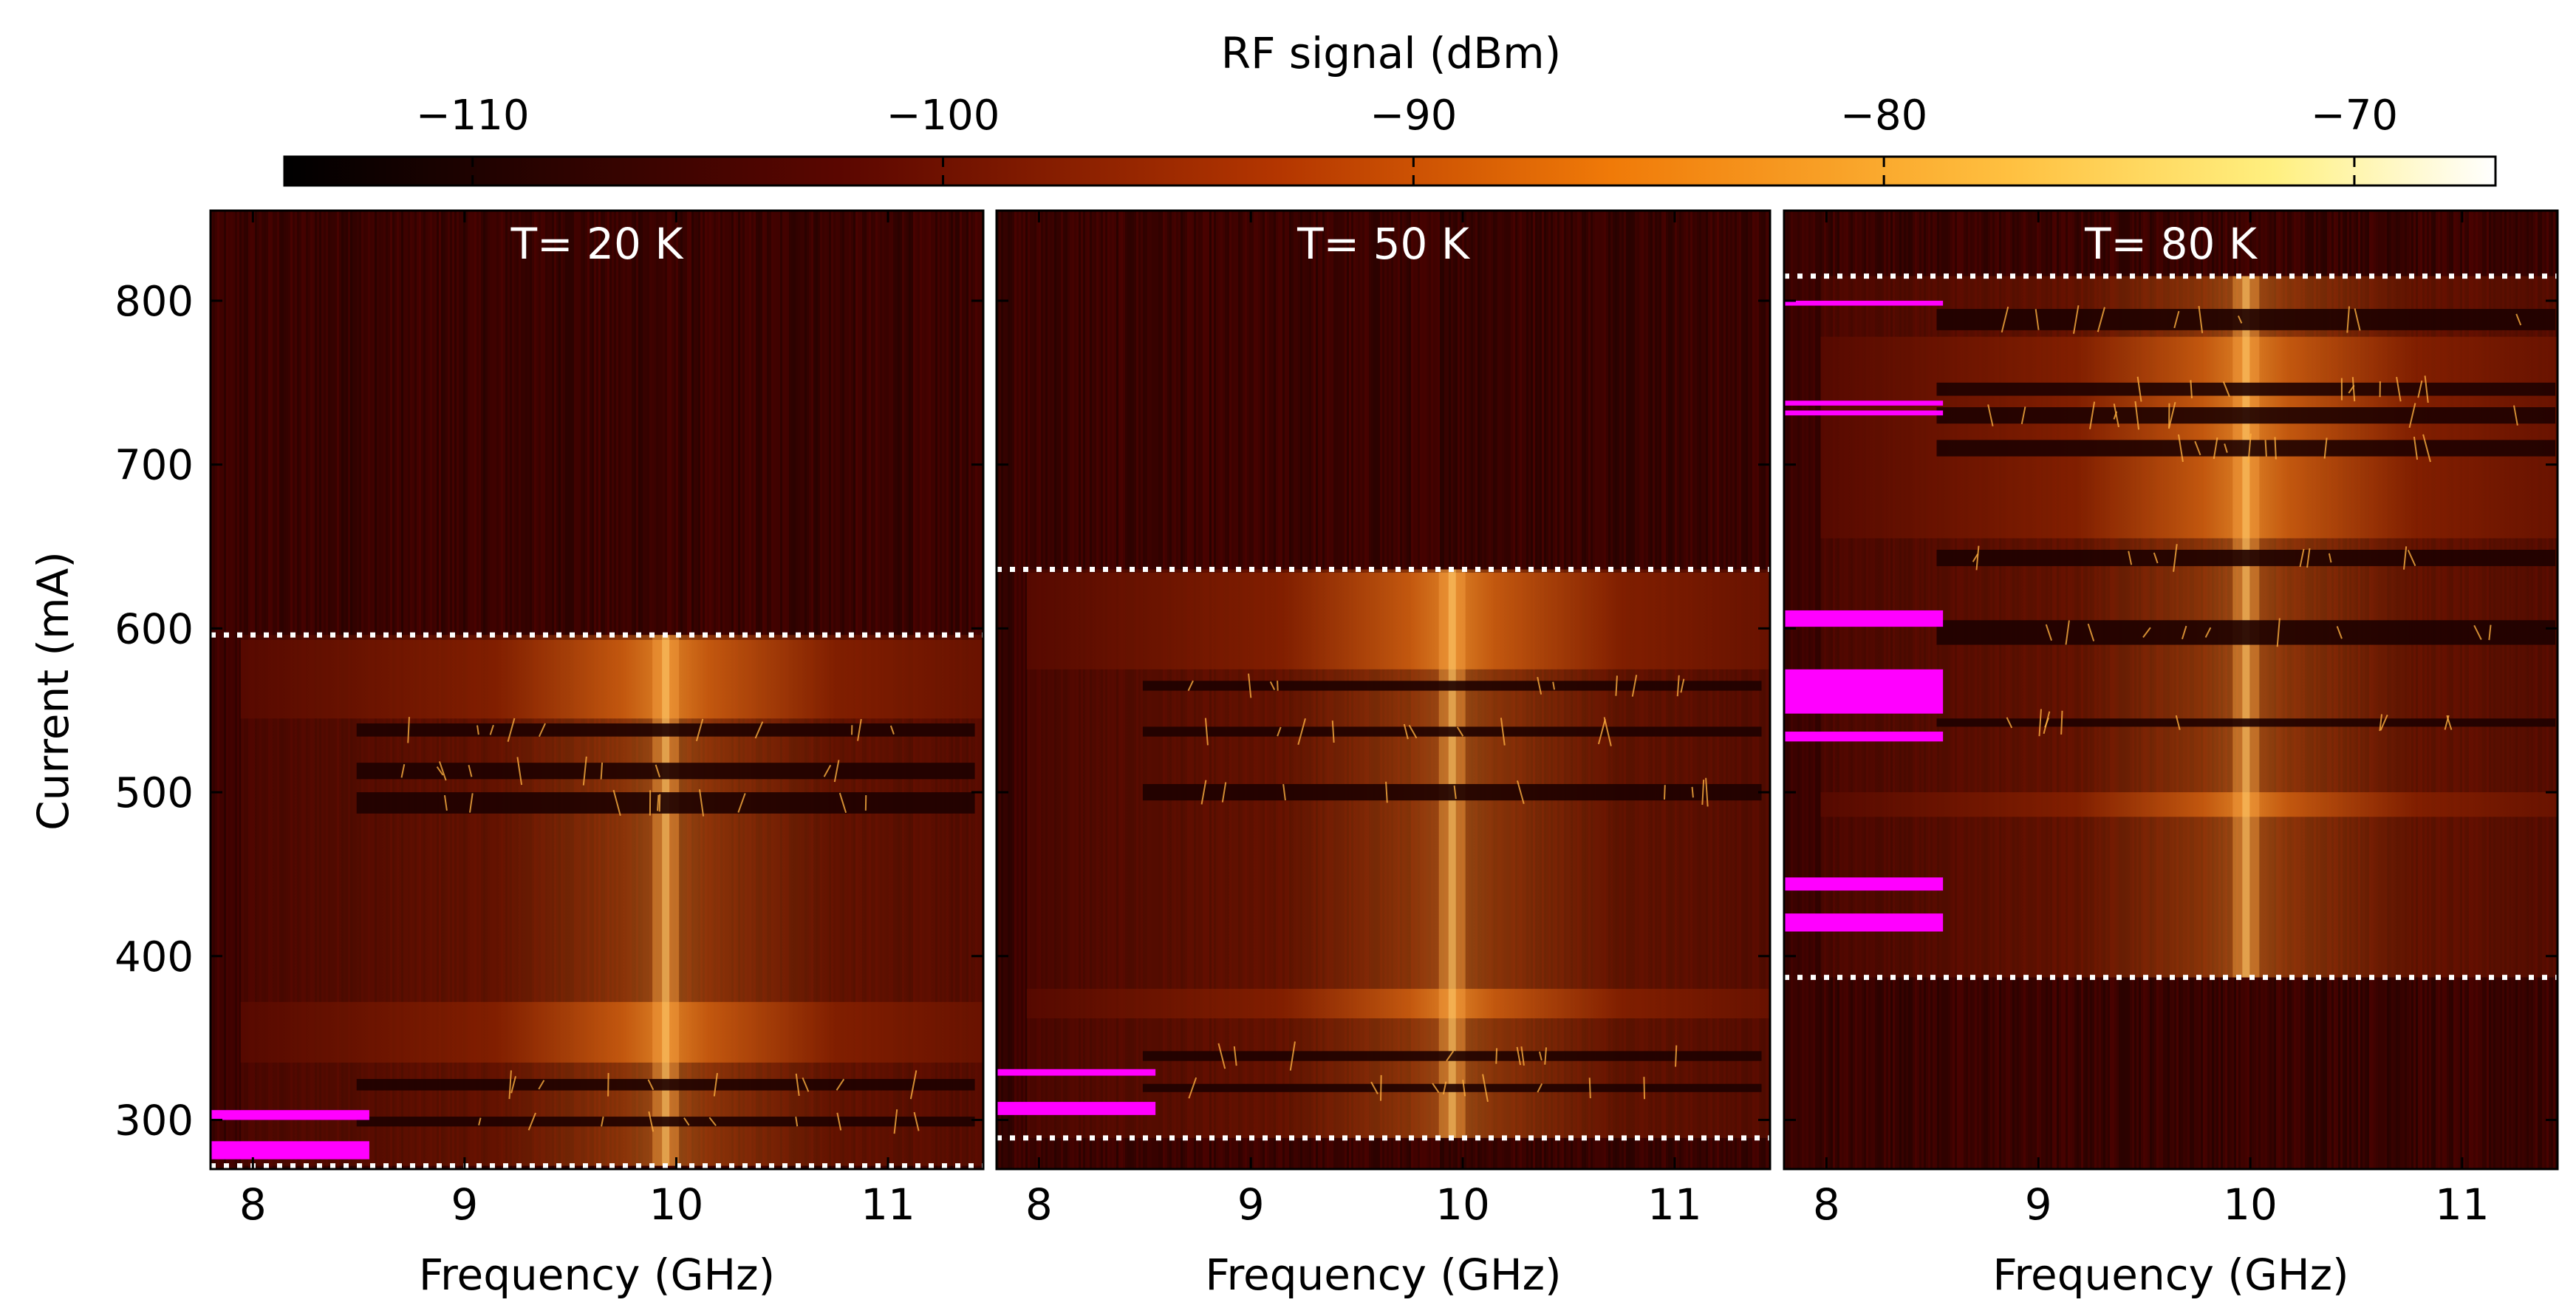 Image resolution: width=2576 pixels, height=1308 pixels. Describe the element at coordinates (1391, 53) in the screenshot. I see `colorbar-label: RF signal (dBm)` at that location.